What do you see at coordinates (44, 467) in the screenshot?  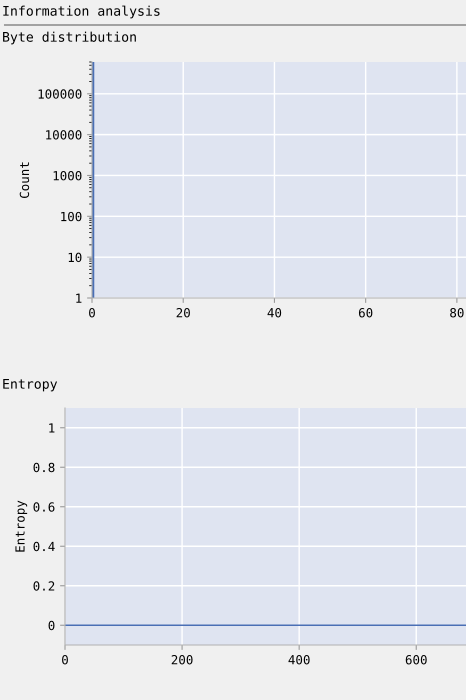 I see `y-tick-label: 0.8` at bounding box center [44, 467].